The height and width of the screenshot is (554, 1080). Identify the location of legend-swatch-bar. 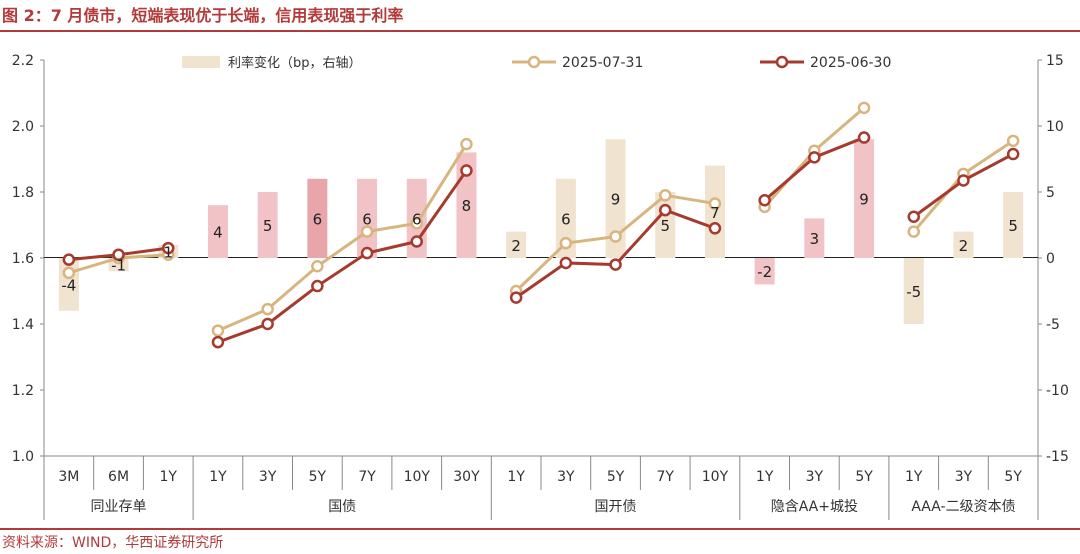
(201, 62).